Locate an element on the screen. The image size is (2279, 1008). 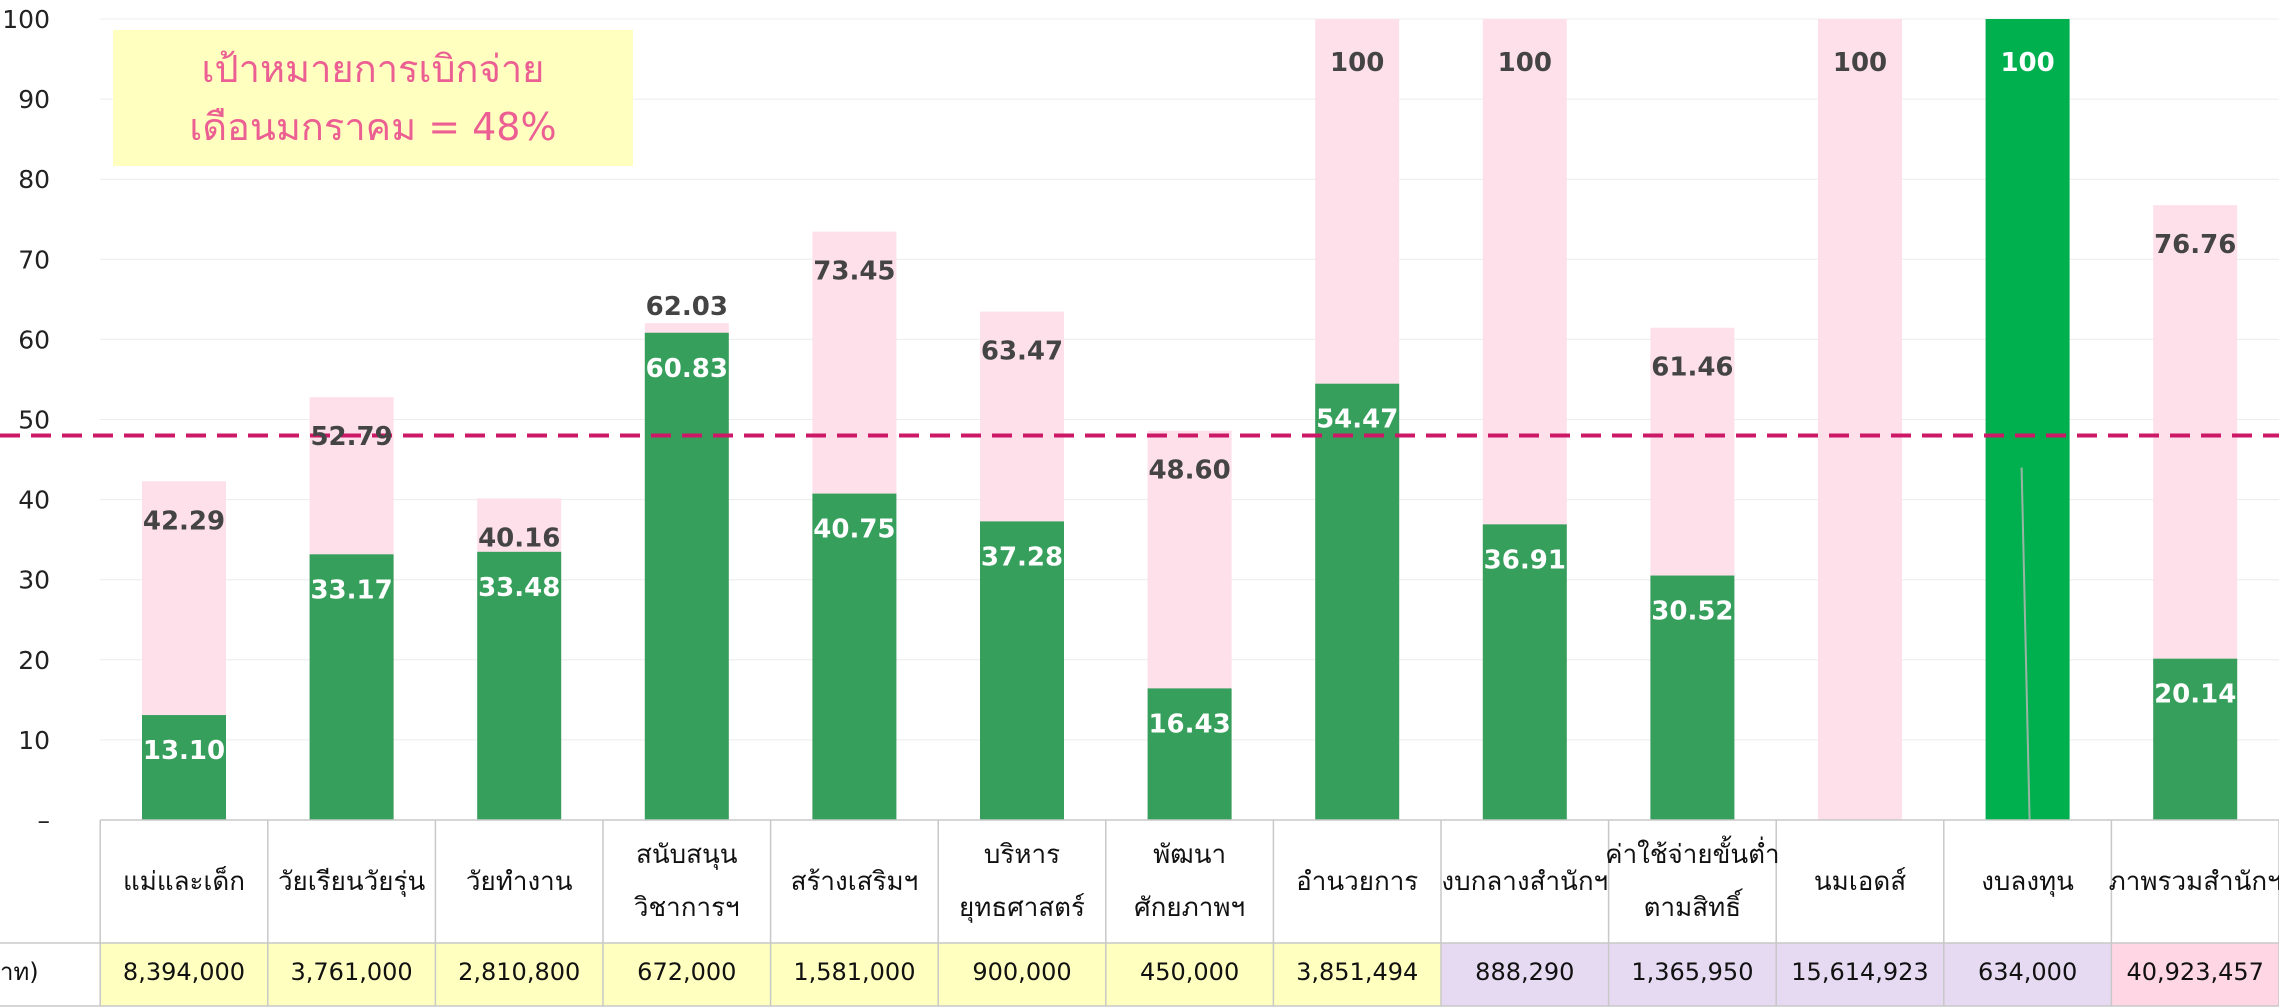
budget-value: 8,394,000 is located at coordinates (184, 972).